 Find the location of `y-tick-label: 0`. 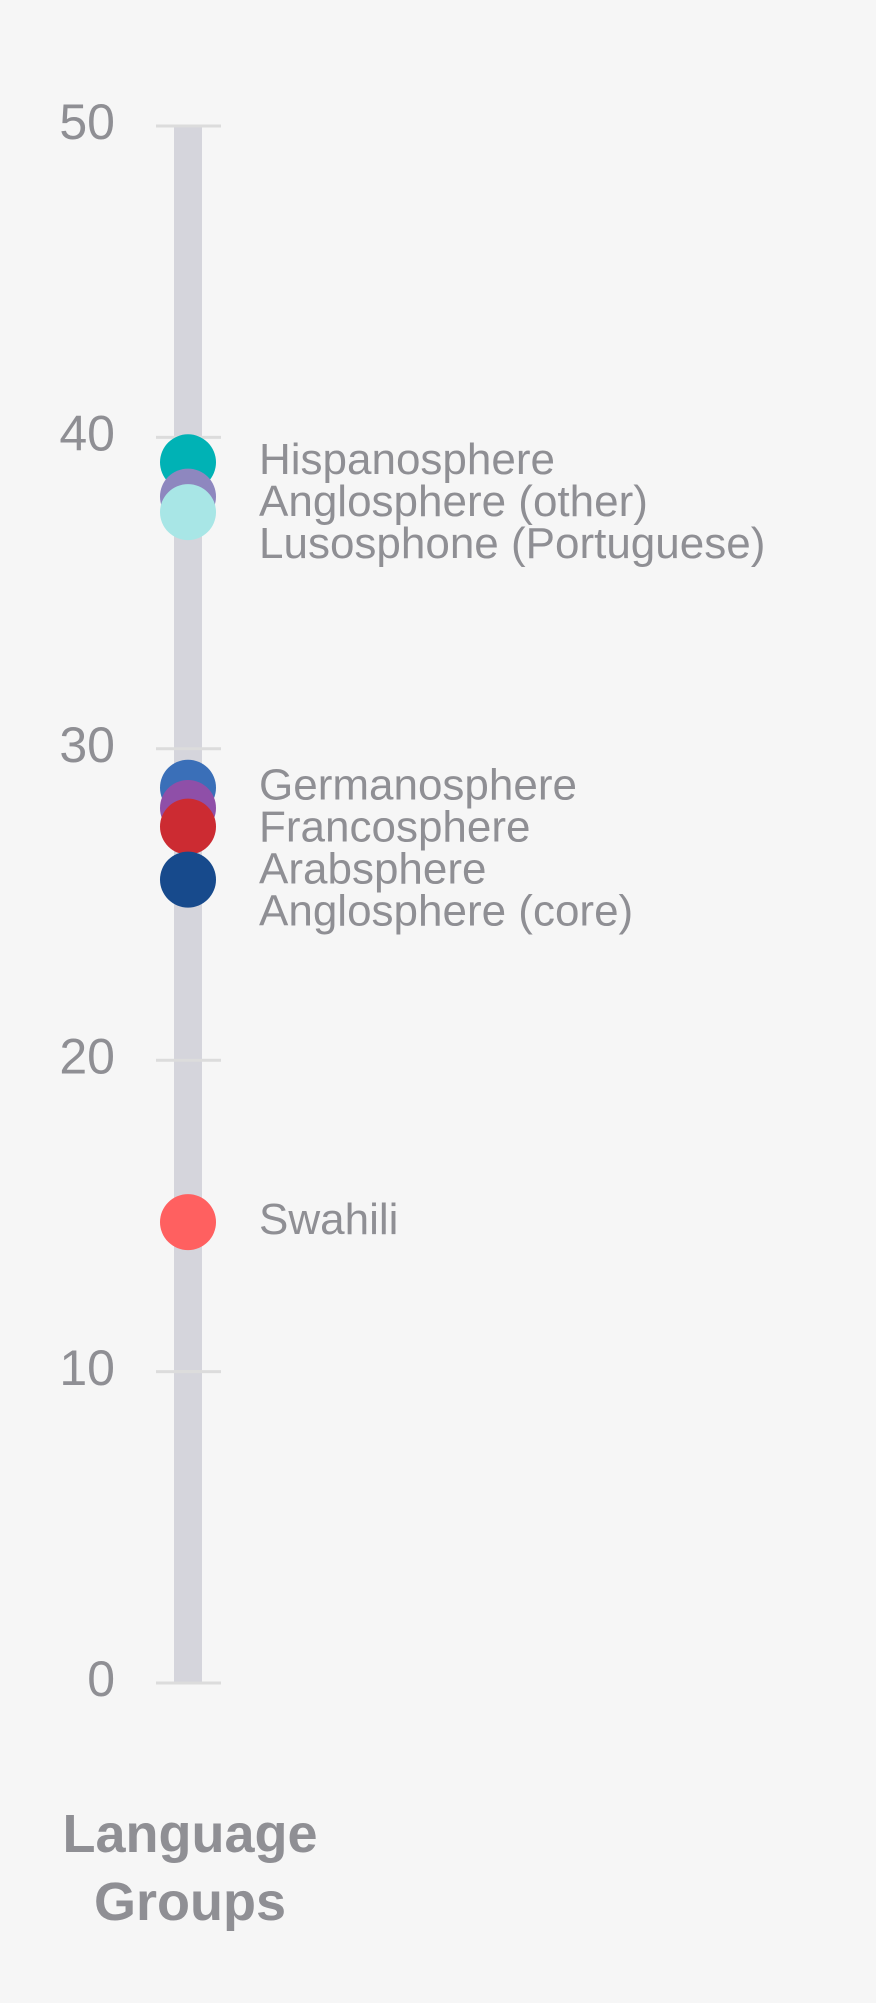

y-tick-label: 0 is located at coordinates (101, 1679).